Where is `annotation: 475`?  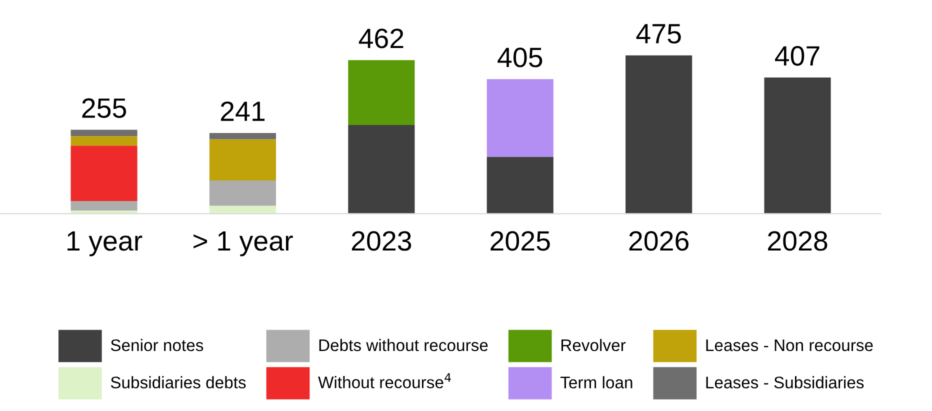 annotation: 475 is located at coordinates (658, 34).